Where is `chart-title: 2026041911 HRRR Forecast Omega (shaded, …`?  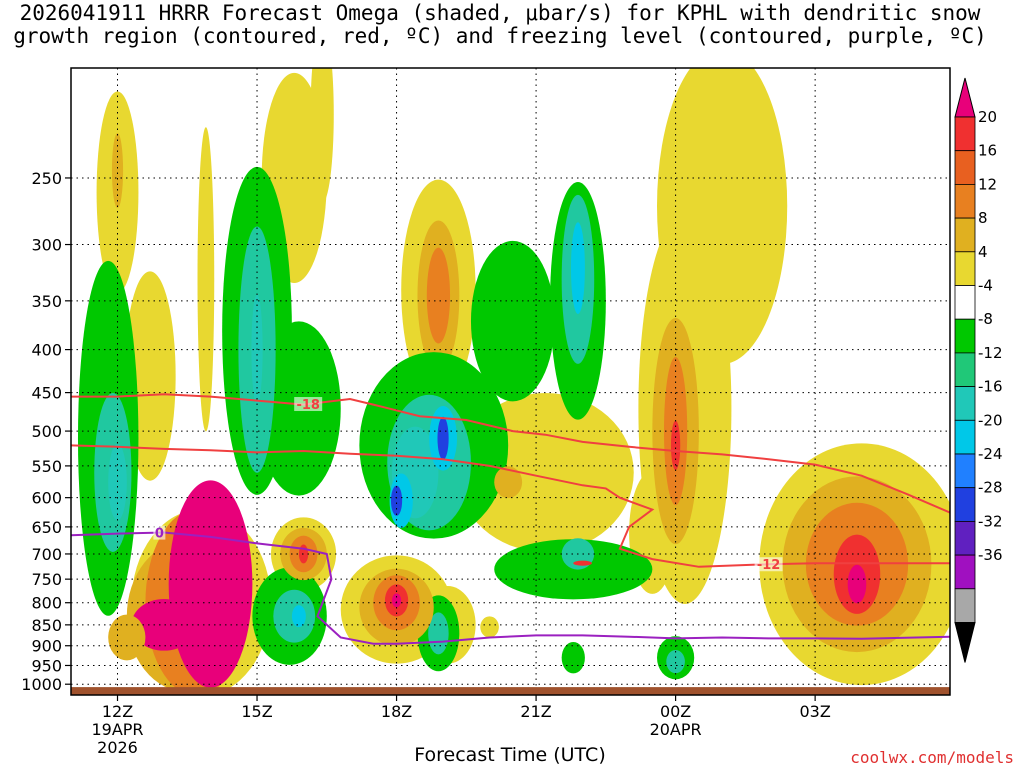
chart-title: 2026041911 HRRR Forecast Omega (shaded, … is located at coordinates (500, 25).